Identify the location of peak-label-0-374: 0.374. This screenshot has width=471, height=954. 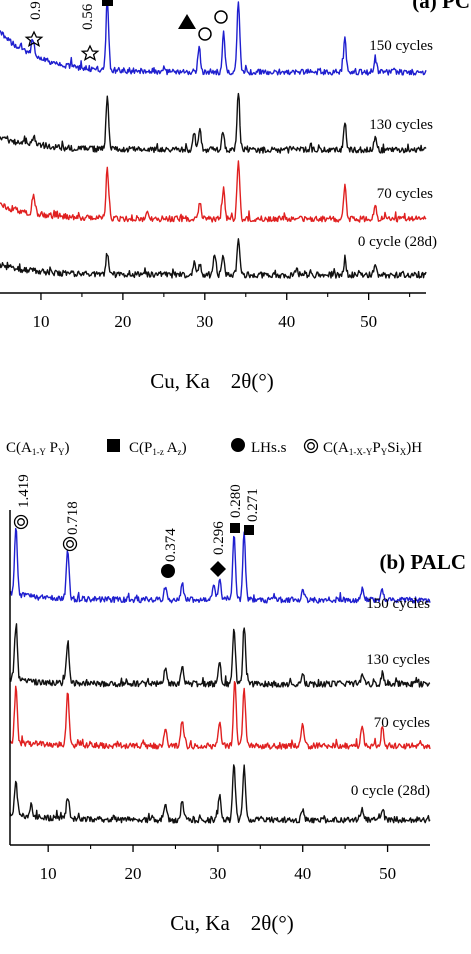
(171, 545).